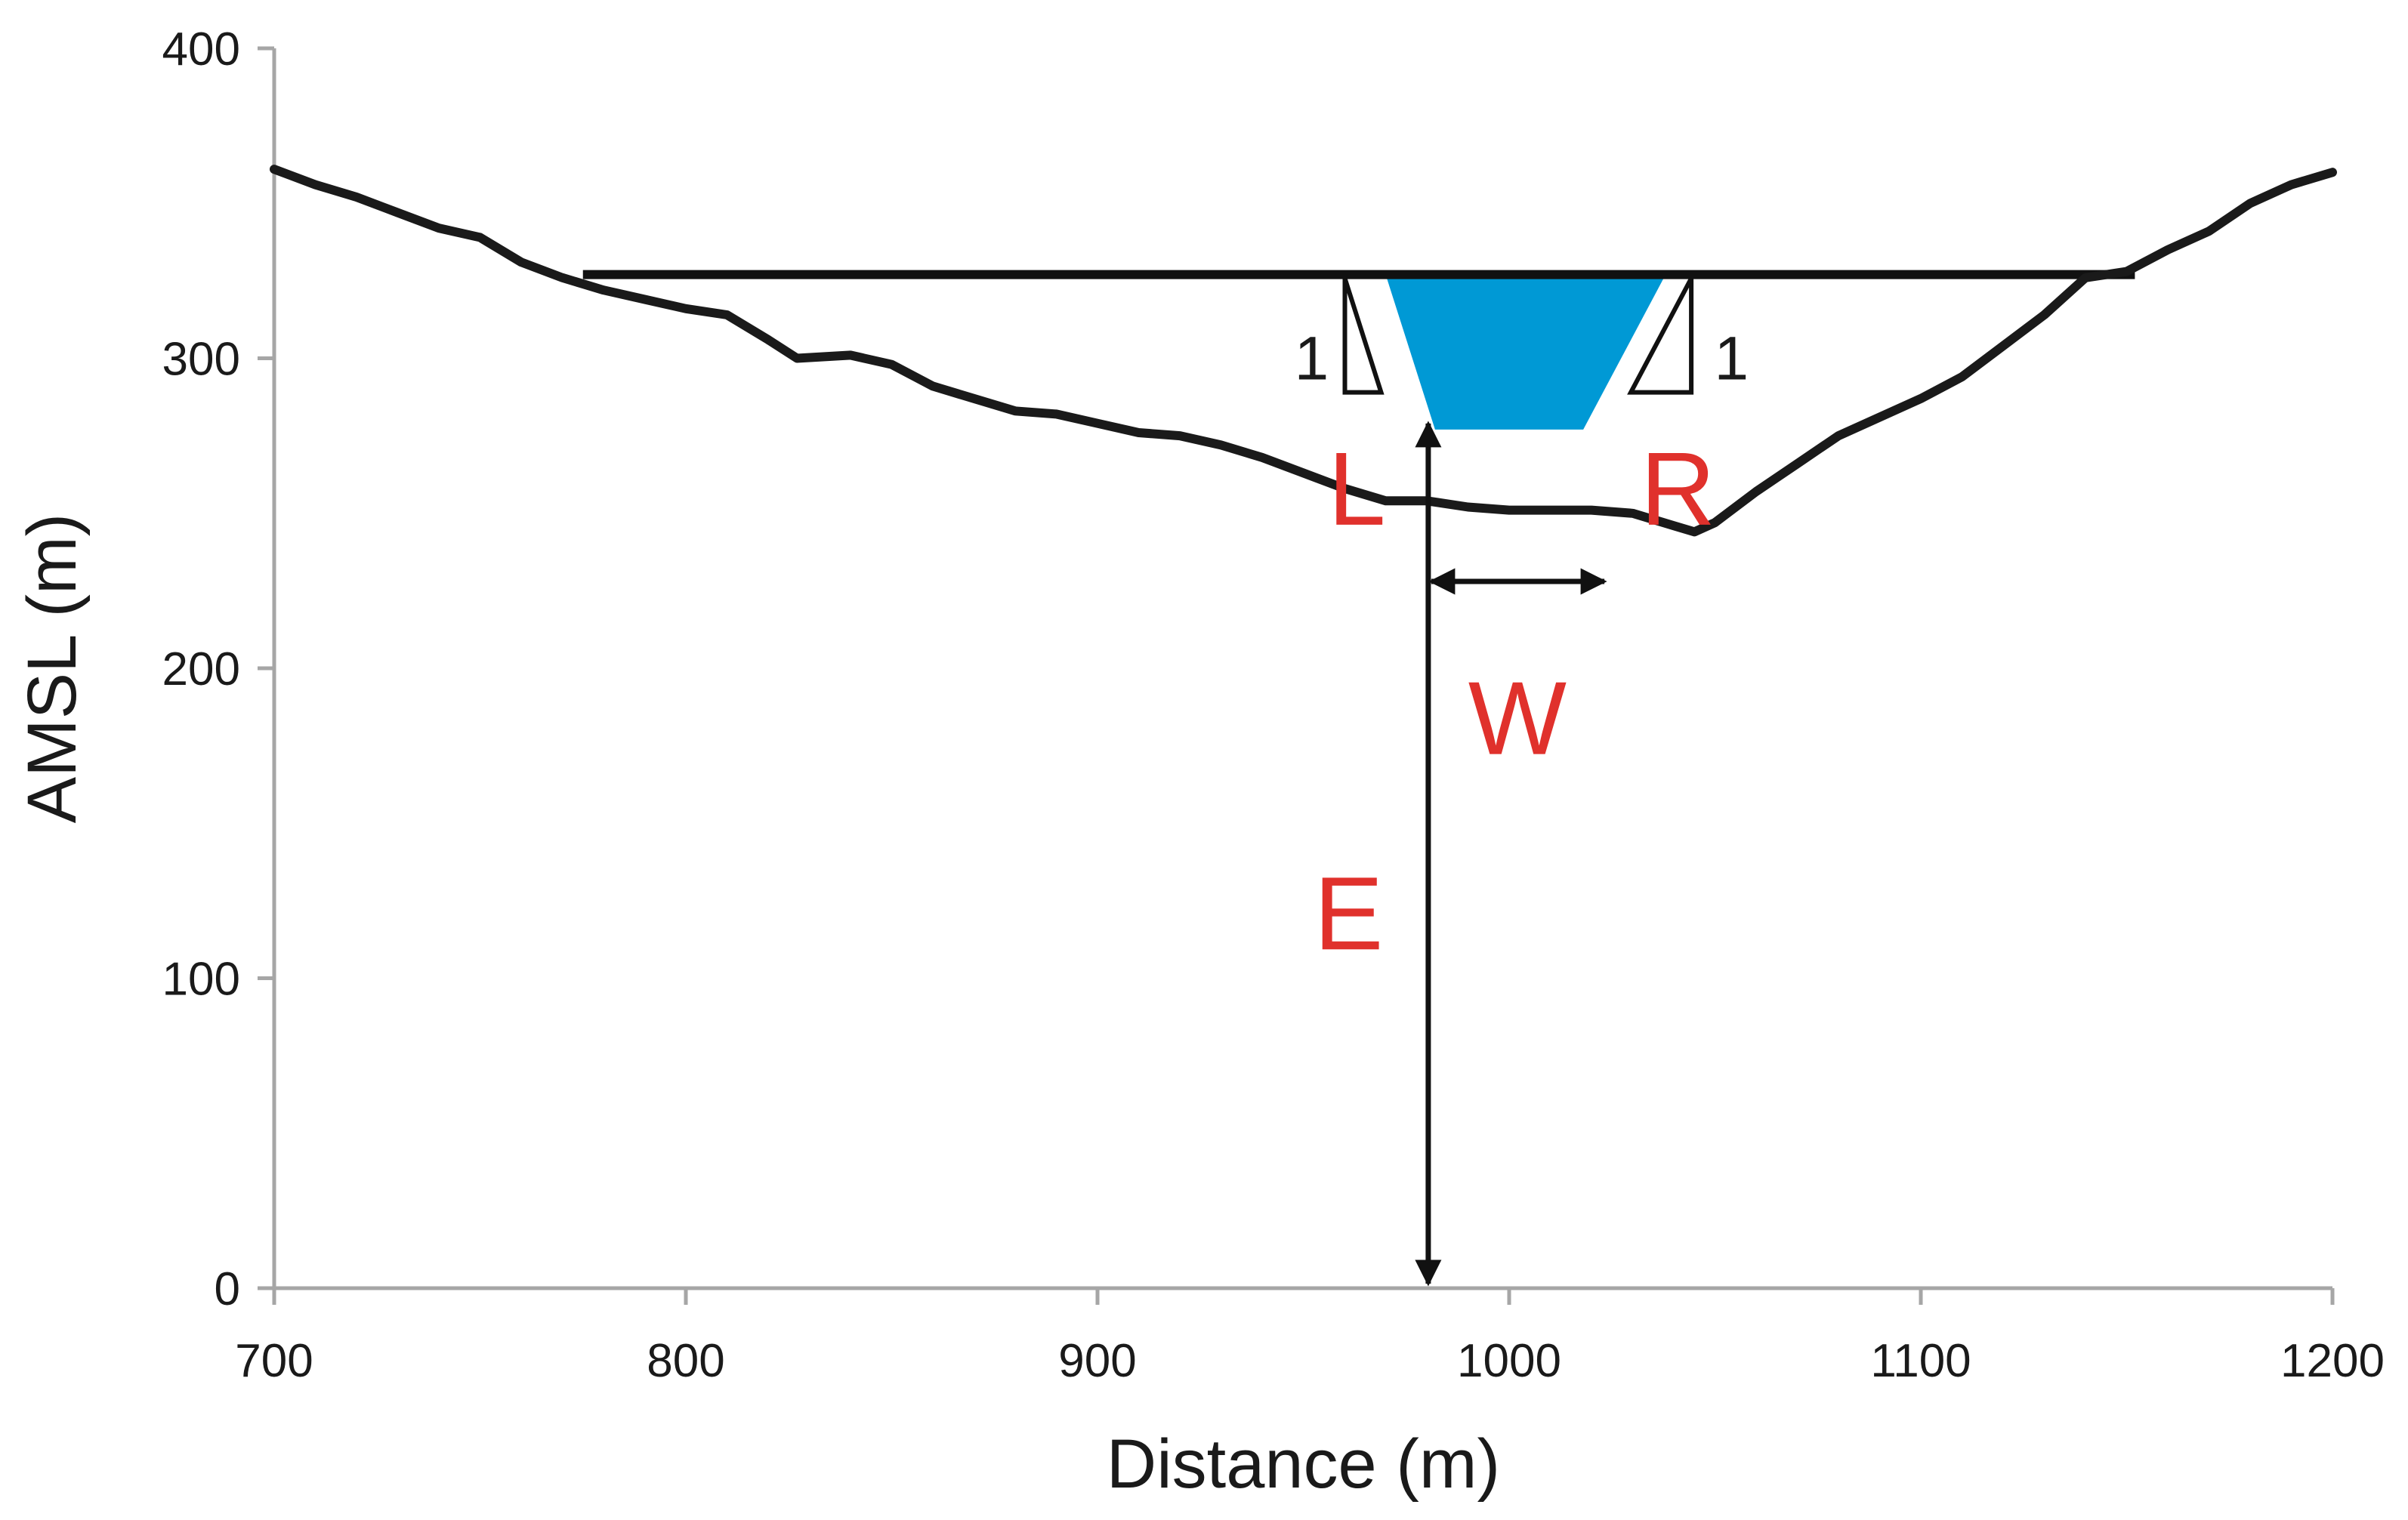  Describe the element at coordinates (1509, 1361) in the screenshot. I see `x-tick-label: 1000` at that location.